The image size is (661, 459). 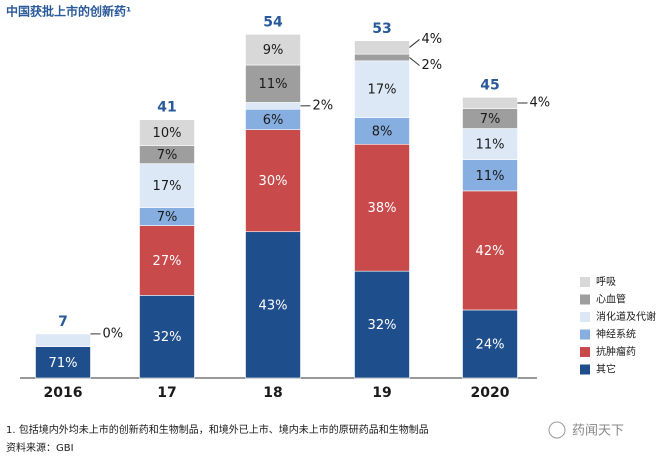 What do you see at coordinates (381, 393) in the screenshot?
I see `x-tick-label: 19` at bounding box center [381, 393].